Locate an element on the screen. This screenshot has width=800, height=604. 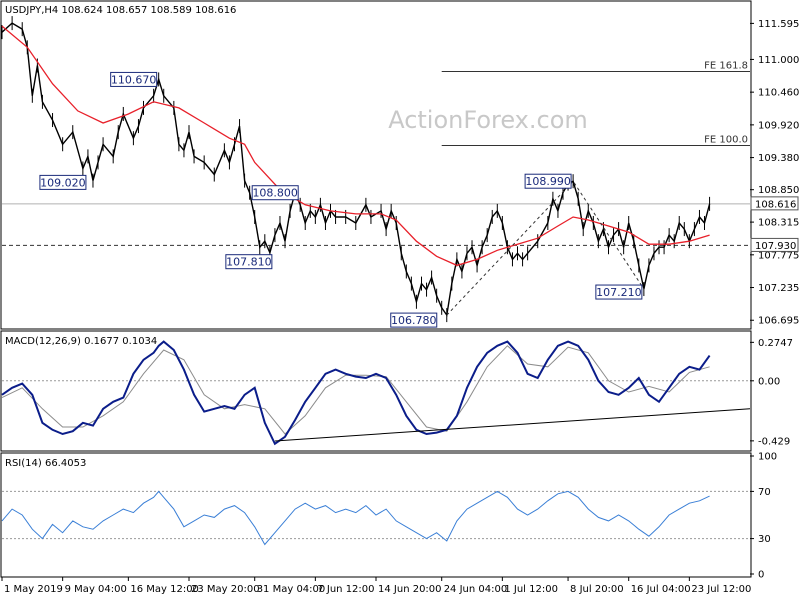
date-tick-label: 7 Jun 12:00 is located at coordinates (345, 589).